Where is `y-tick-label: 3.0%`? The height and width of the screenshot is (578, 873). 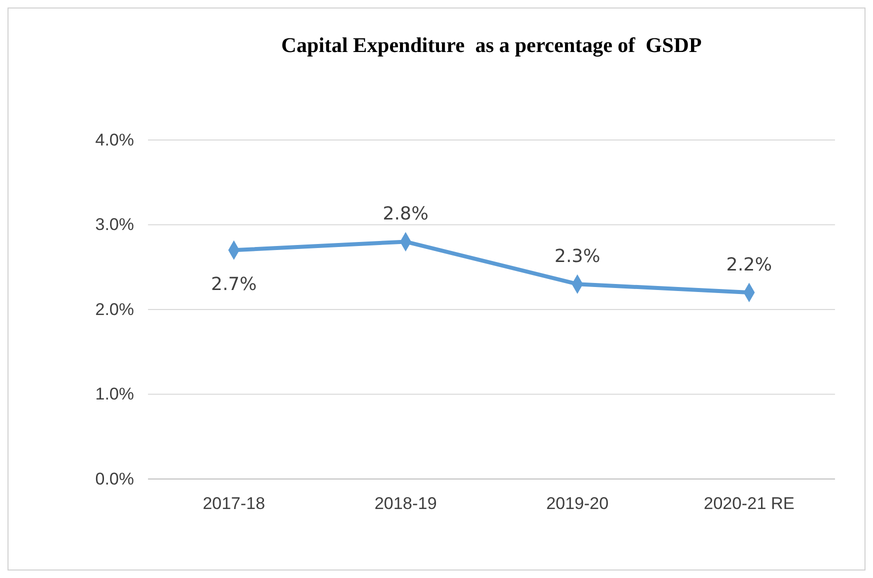
y-tick-label: 3.0% is located at coordinates (114, 224).